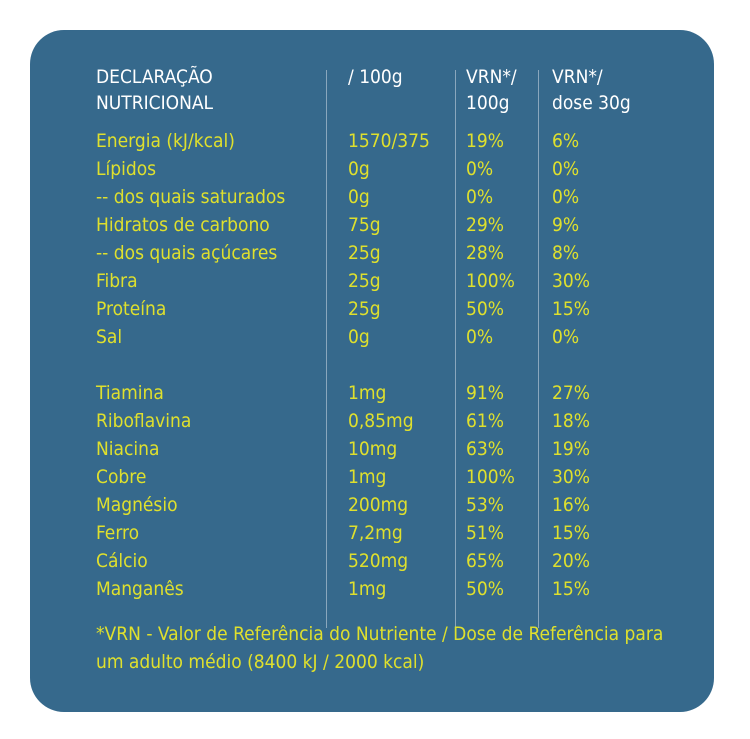 This screenshot has height=739, width=750. I want to click on nutrient-name: Cálcio, so click(122, 561).